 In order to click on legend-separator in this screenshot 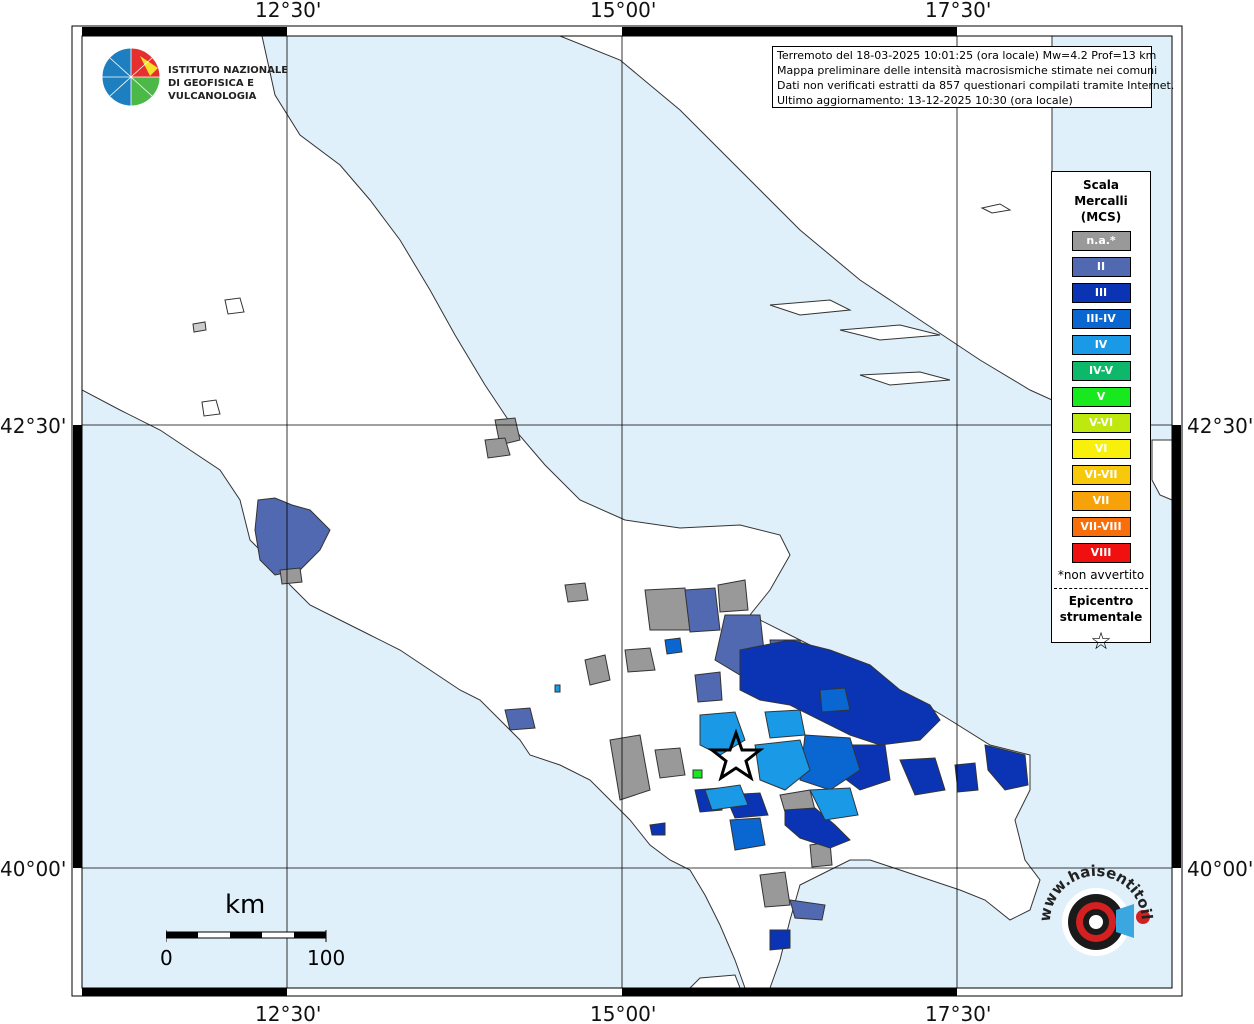, I will do `click(1101, 588)`.